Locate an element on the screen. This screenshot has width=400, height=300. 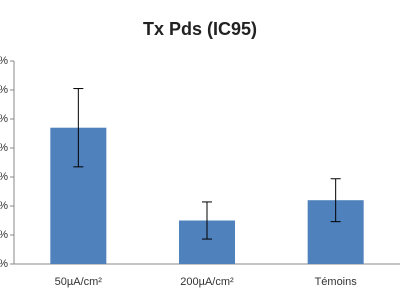
x-tick-label: 200µA/cm² is located at coordinates (207, 282).